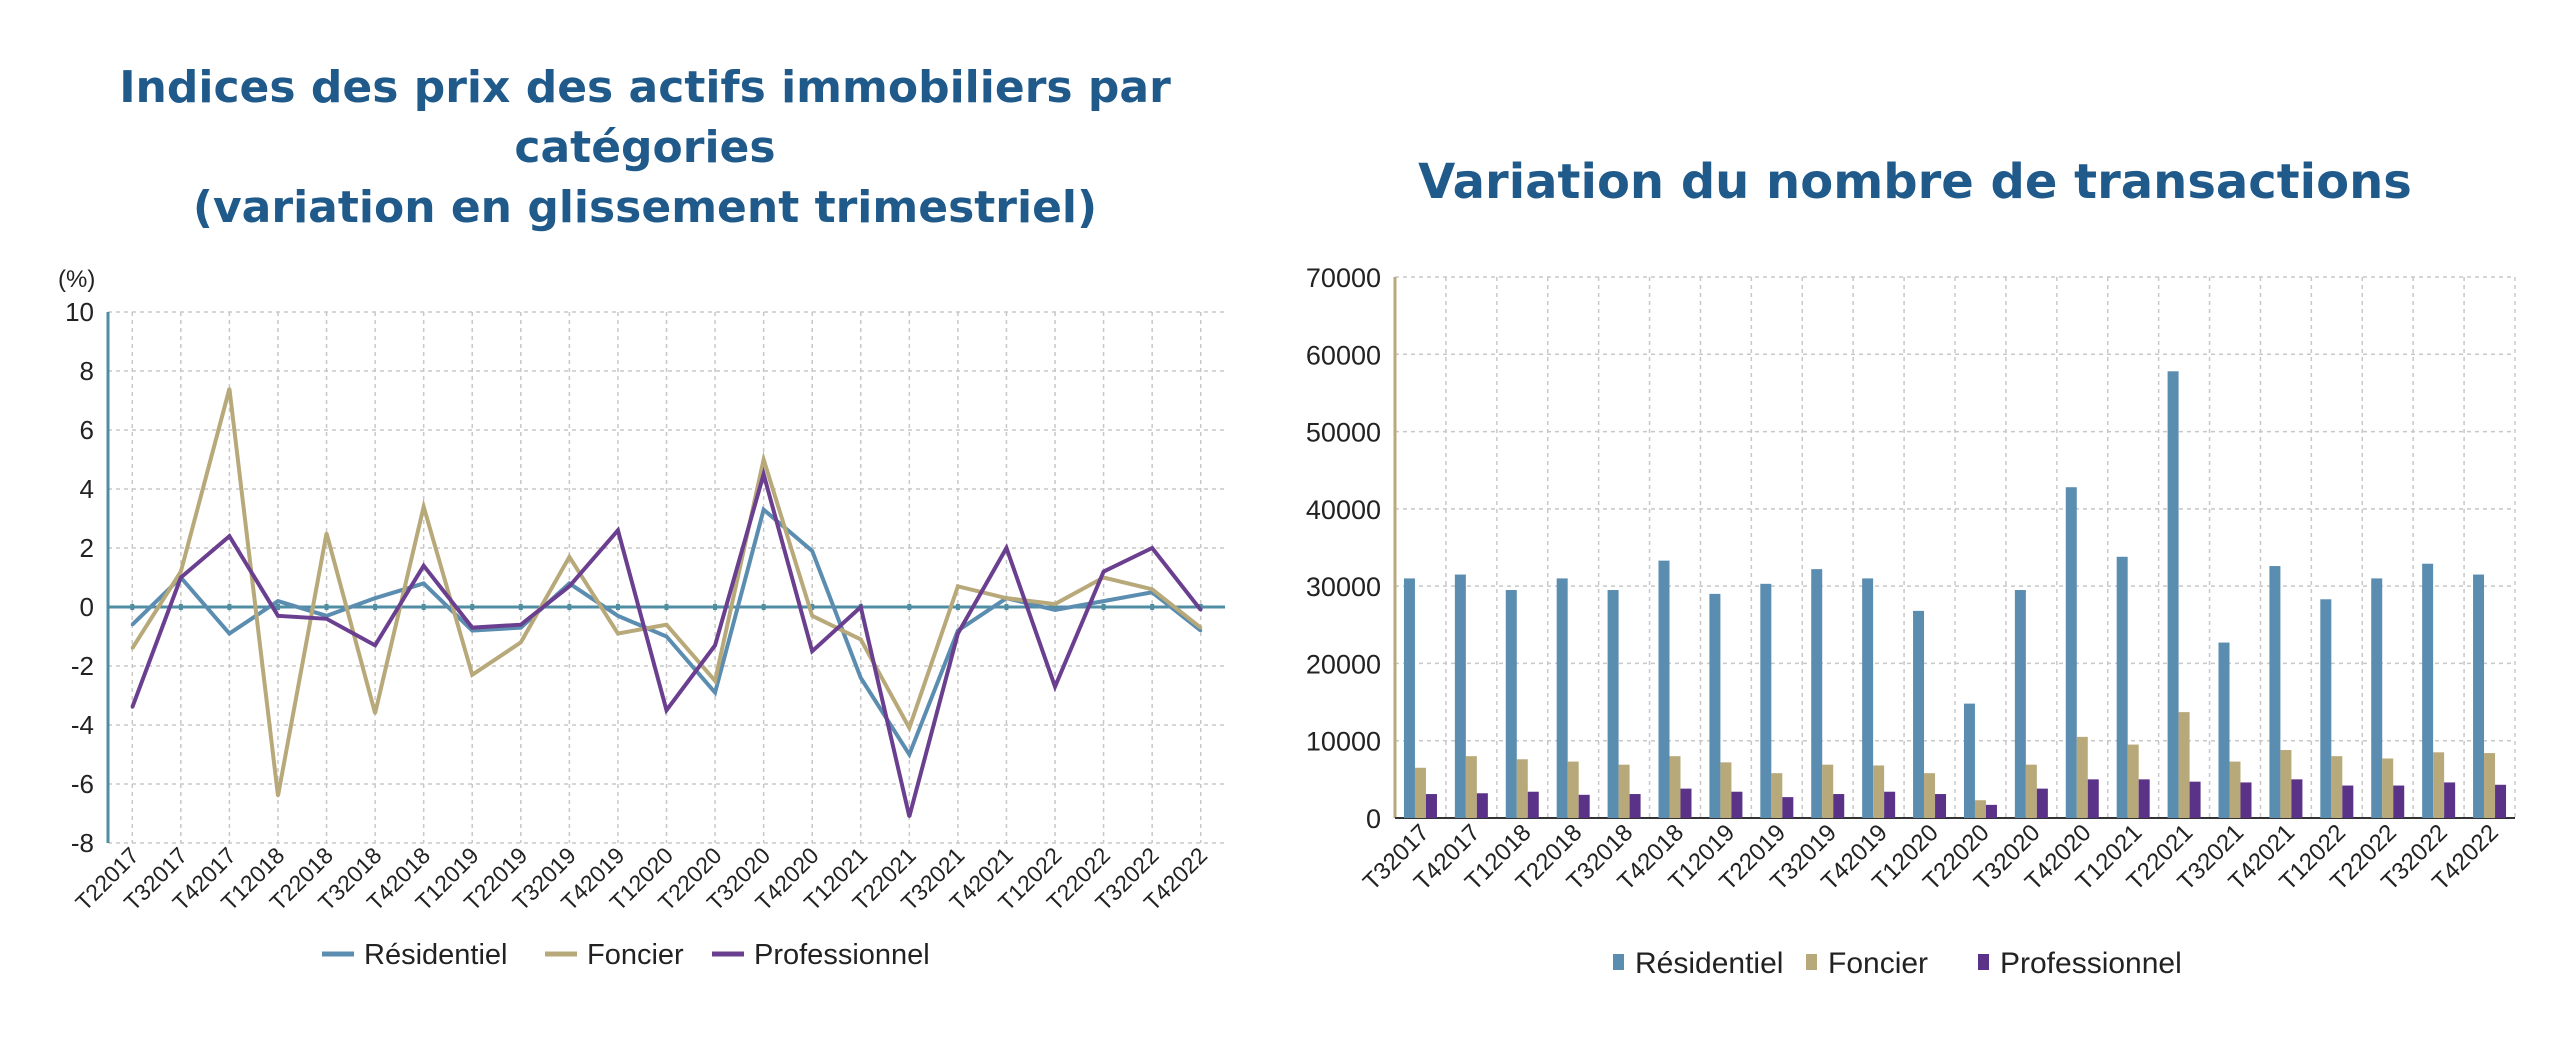  I want to click on title-line-3: (variation en glissement trimestriel), so click(645, 207).